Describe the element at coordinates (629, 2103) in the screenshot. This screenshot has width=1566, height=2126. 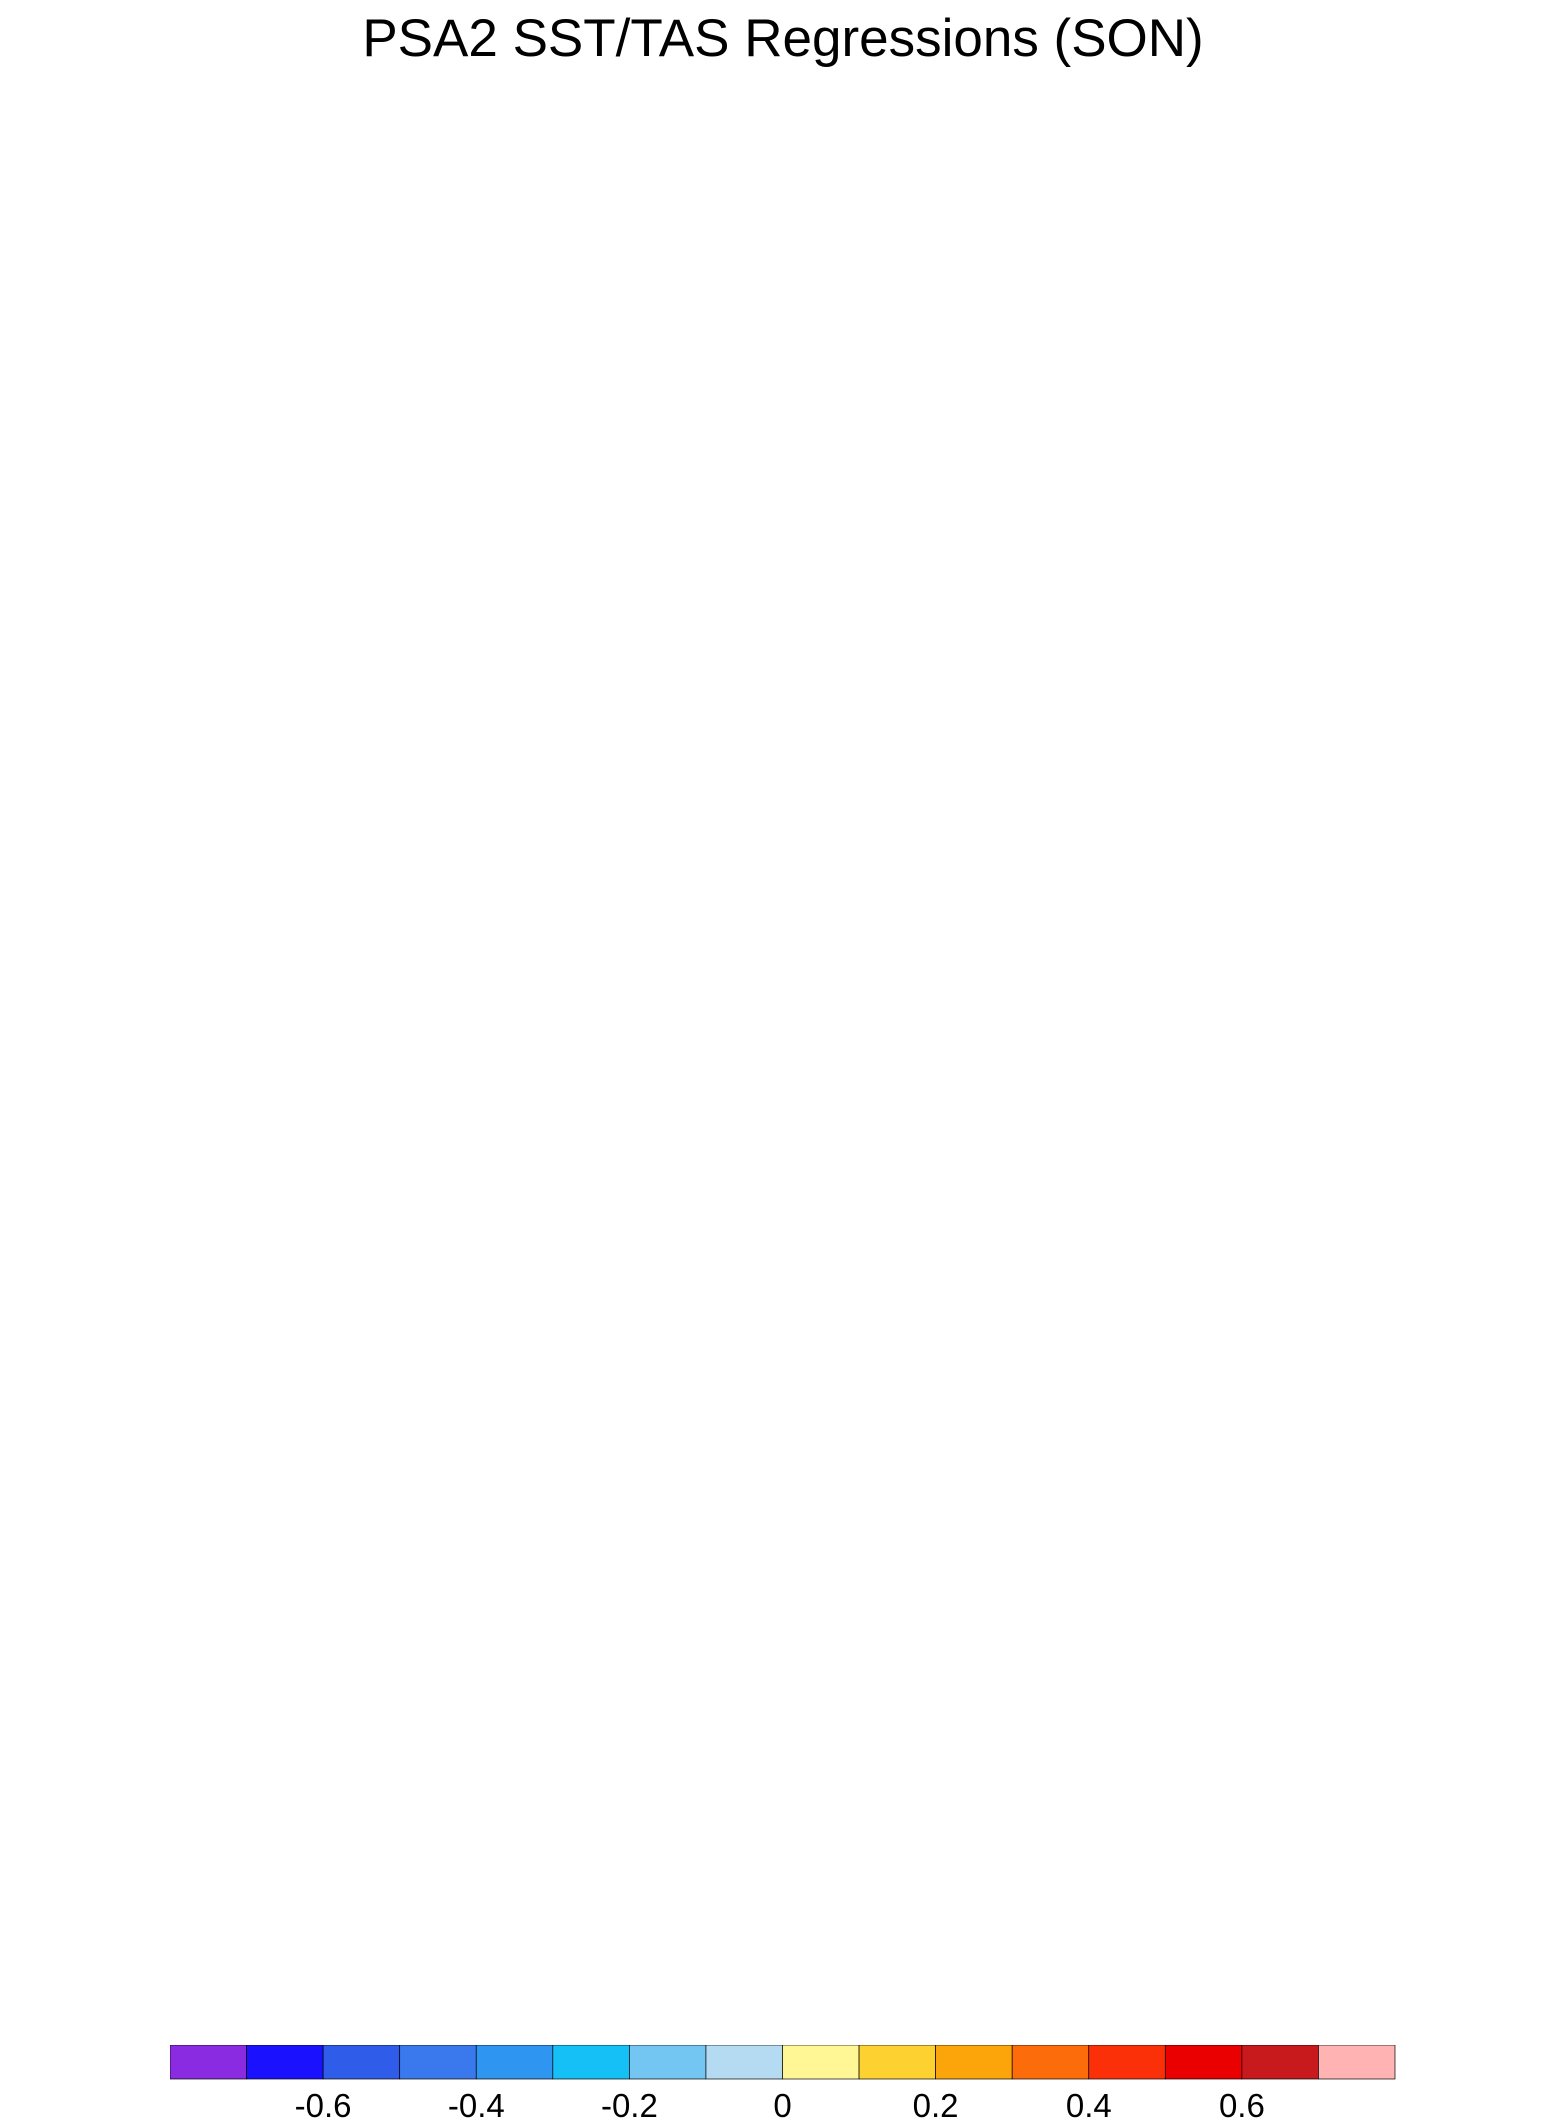
I see `colorbar-tick-label: -0.2` at that location.